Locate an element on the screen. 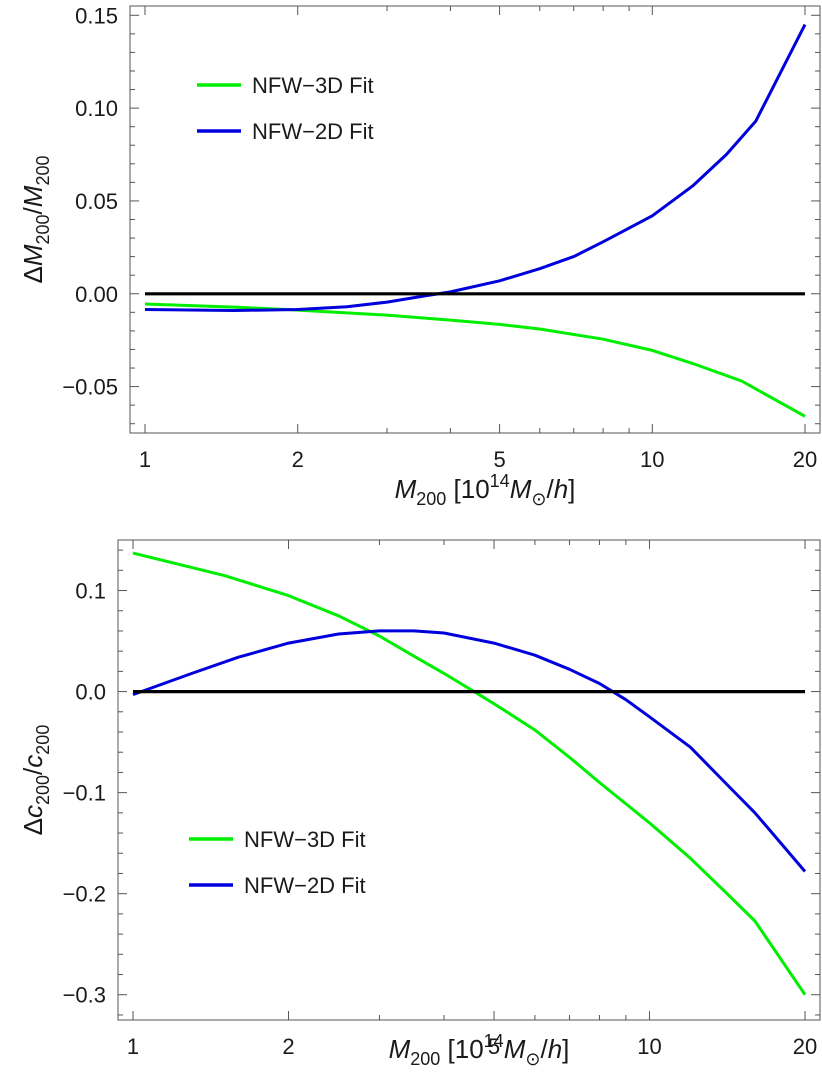 The image size is (822, 1074). y-tick-label: −0.05 is located at coordinates (90, 387).